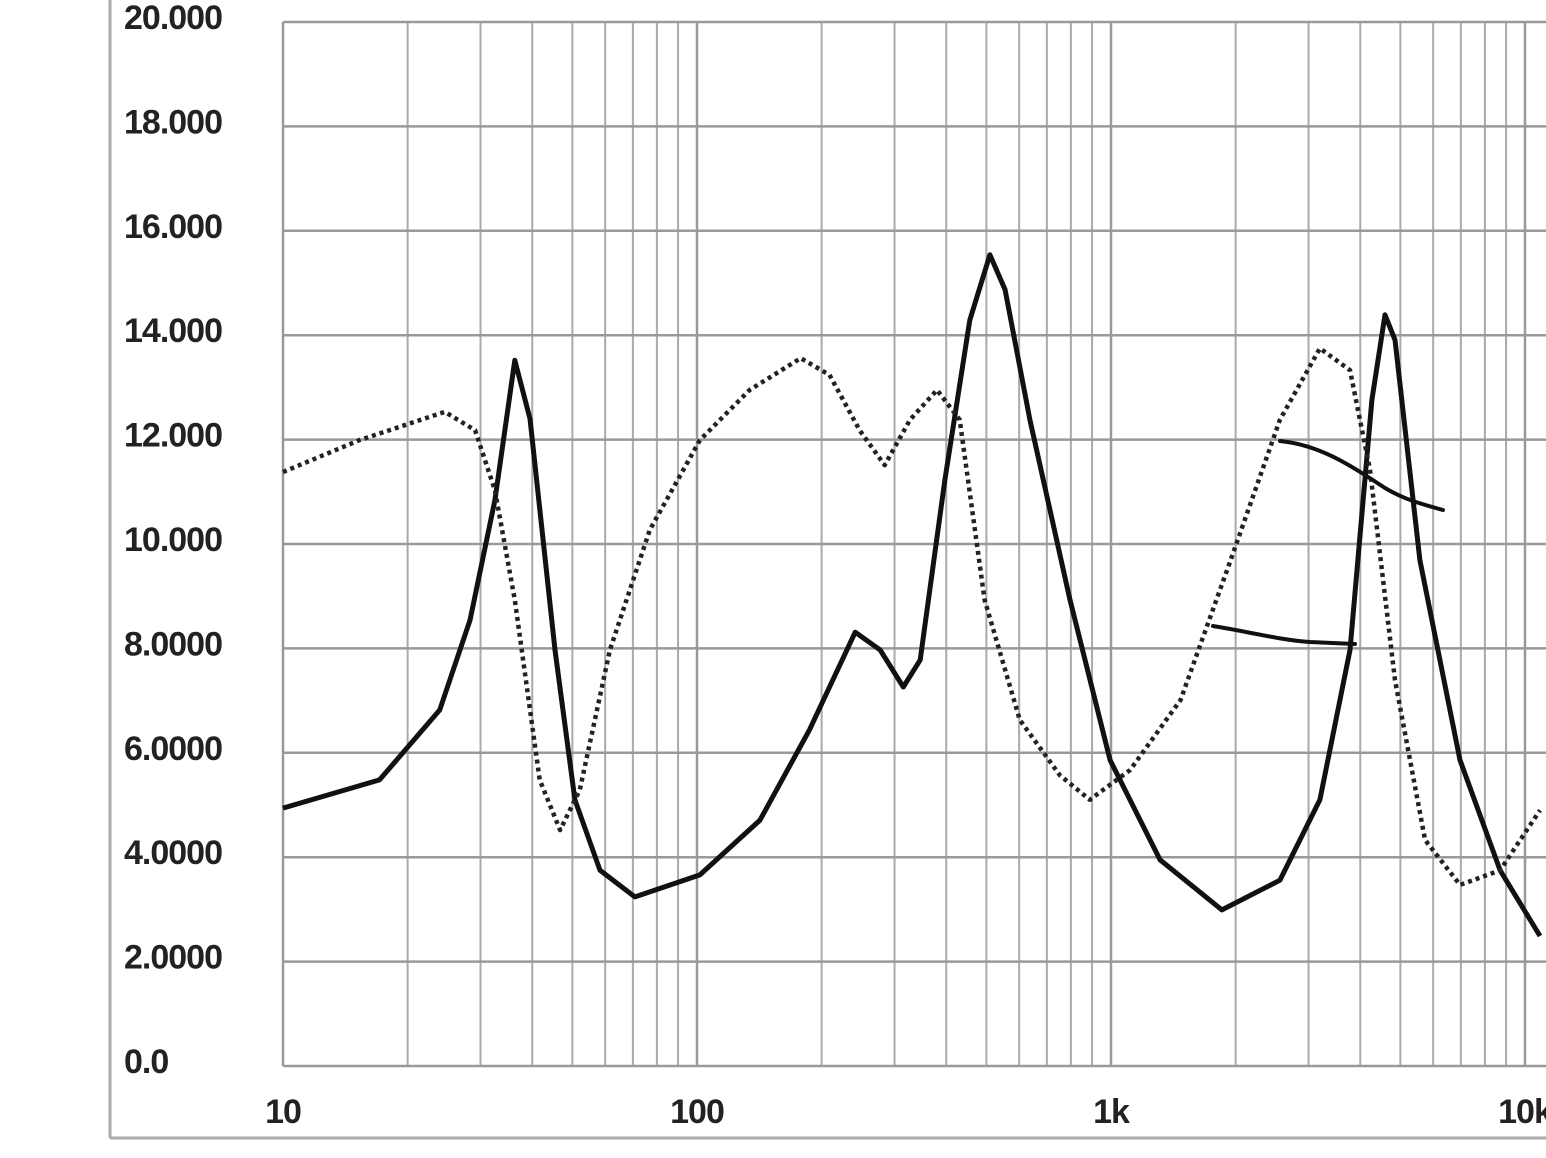 Image resolution: width=1546 pixels, height=1158 pixels. I want to click on y-tick-label: 0.0, so click(146, 1062).